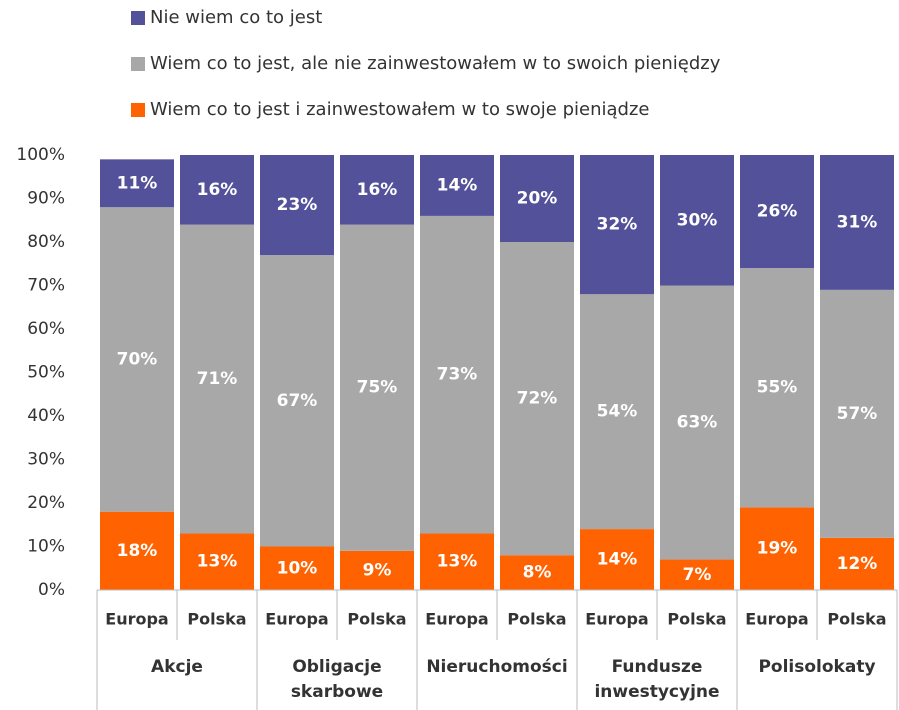  Describe the element at coordinates (46, 242) in the screenshot. I see `y-tick-label: 80%` at that location.